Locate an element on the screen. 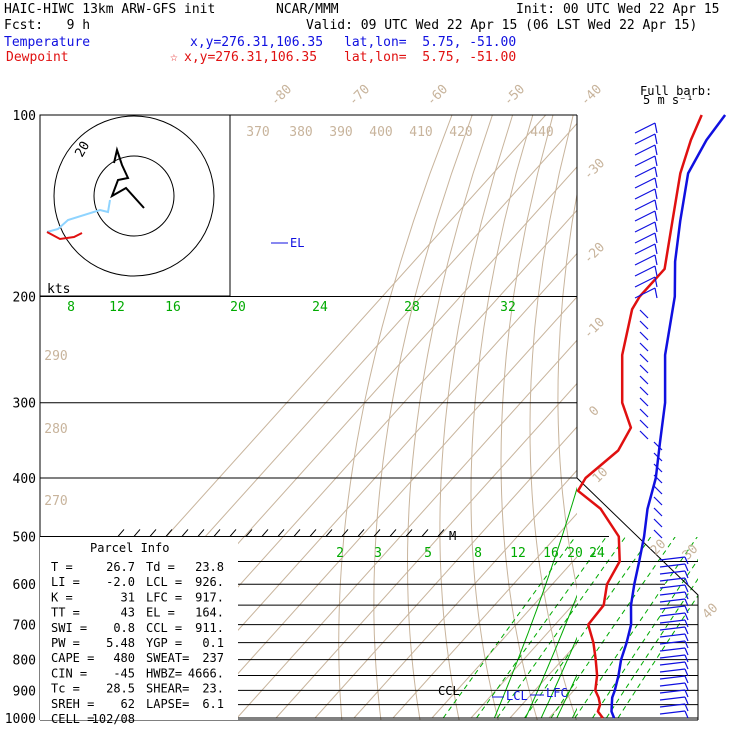 This screenshot has height=740, width=740. theta-e-label: 20 is located at coordinates (238, 307).